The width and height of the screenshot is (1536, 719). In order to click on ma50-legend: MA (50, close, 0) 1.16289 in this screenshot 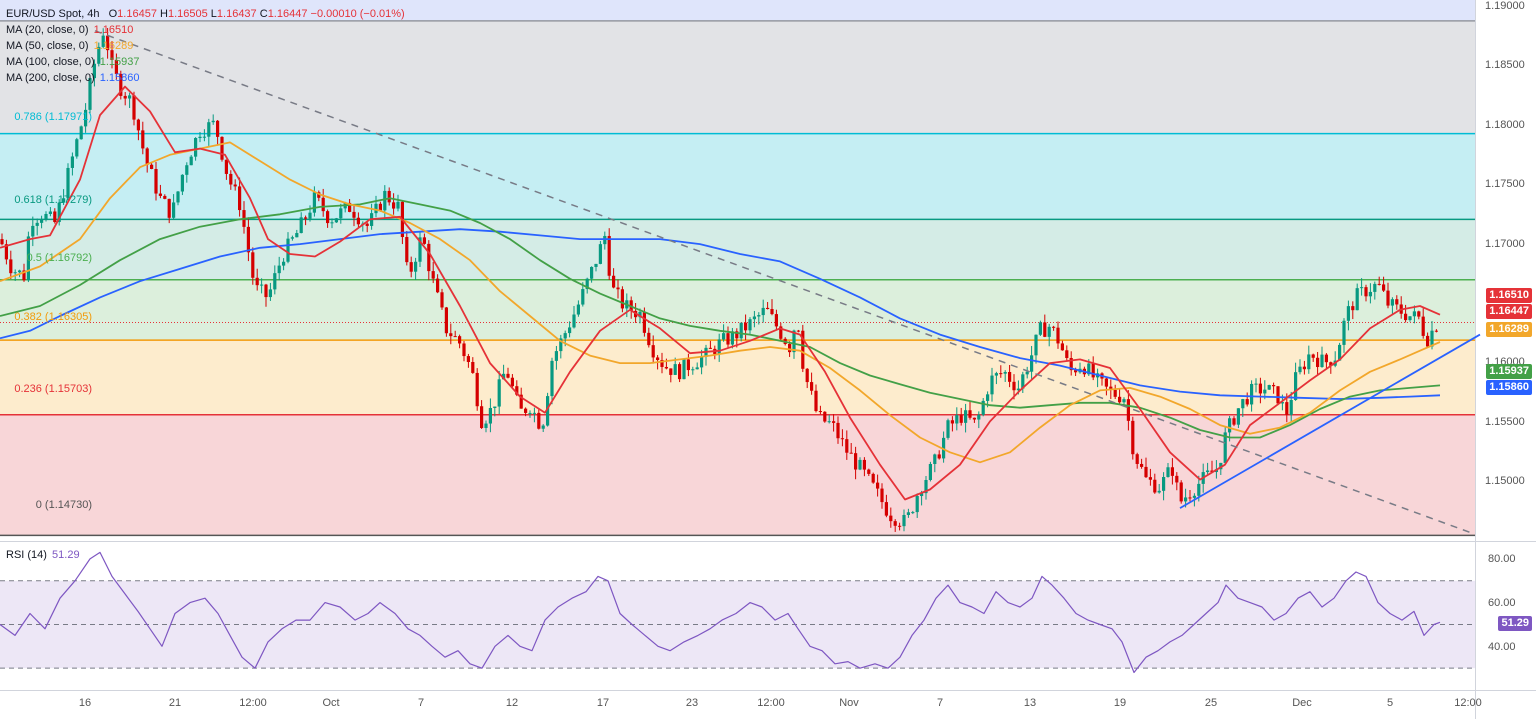, I will do `click(69, 46)`.